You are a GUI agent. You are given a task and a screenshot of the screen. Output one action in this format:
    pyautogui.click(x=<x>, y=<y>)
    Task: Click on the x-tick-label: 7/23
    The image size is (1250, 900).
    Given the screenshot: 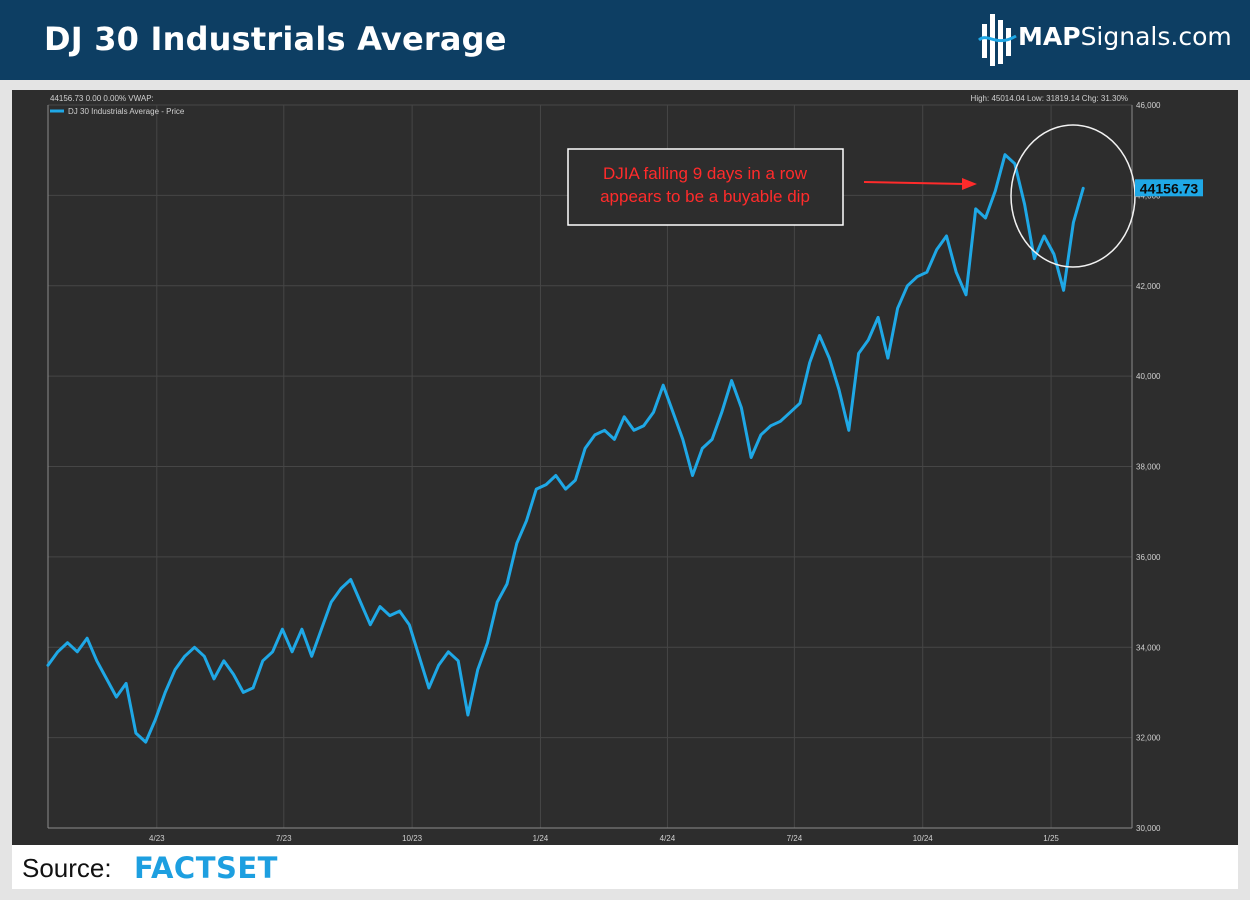 What is the action you would take?
    pyautogui.click(x=284, y=838)
    